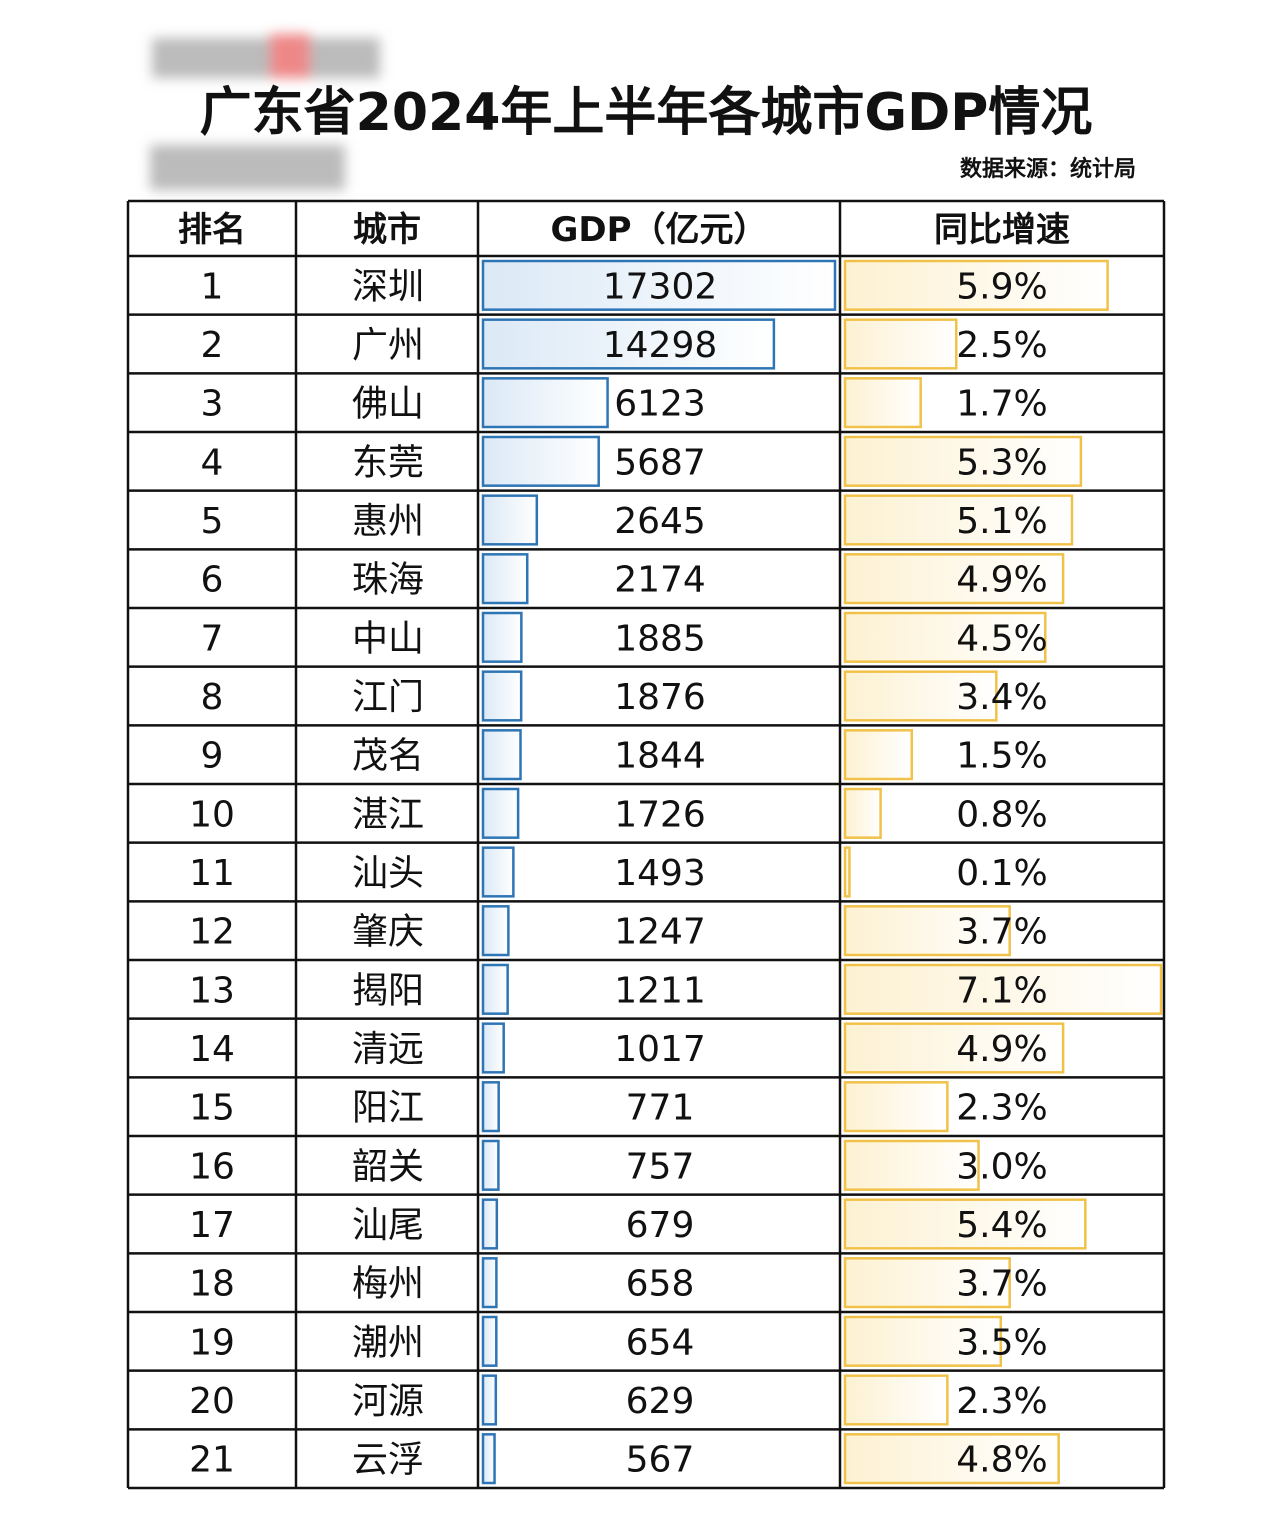 This screenshot has height=1524, width=1280. I want to click on header-cell: 排名, so click(212, 230).